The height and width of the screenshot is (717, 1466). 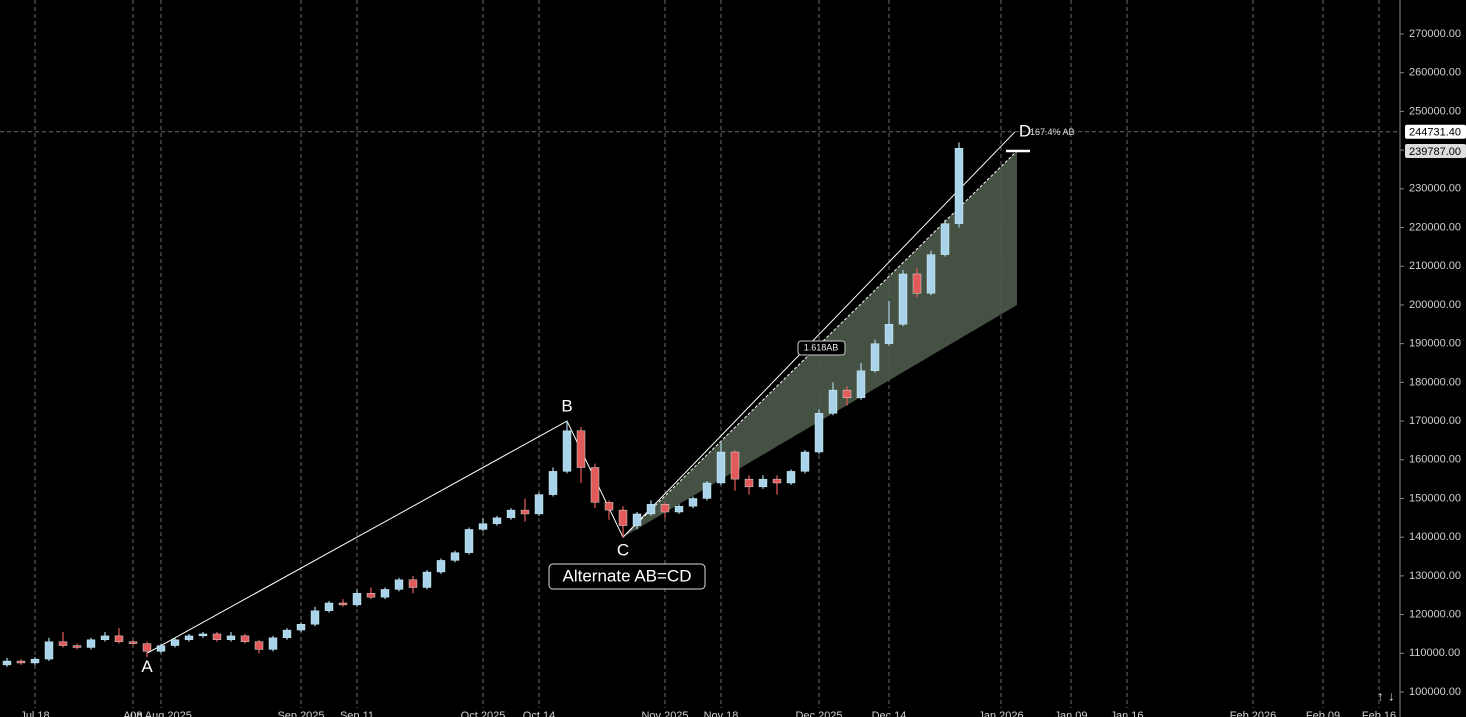 I want to click on pattern-point-label: A, so click(x=147, y=666).